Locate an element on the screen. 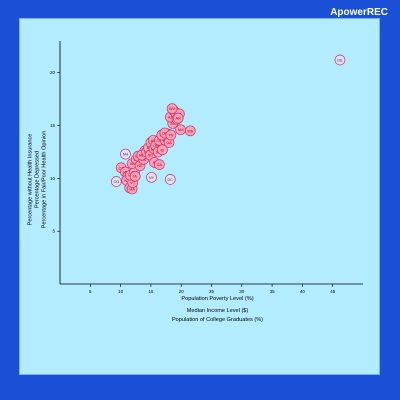 Image resolution: width=400 pixels, height=400 pixels. data-point-AR is located at coordinates (178, 118).